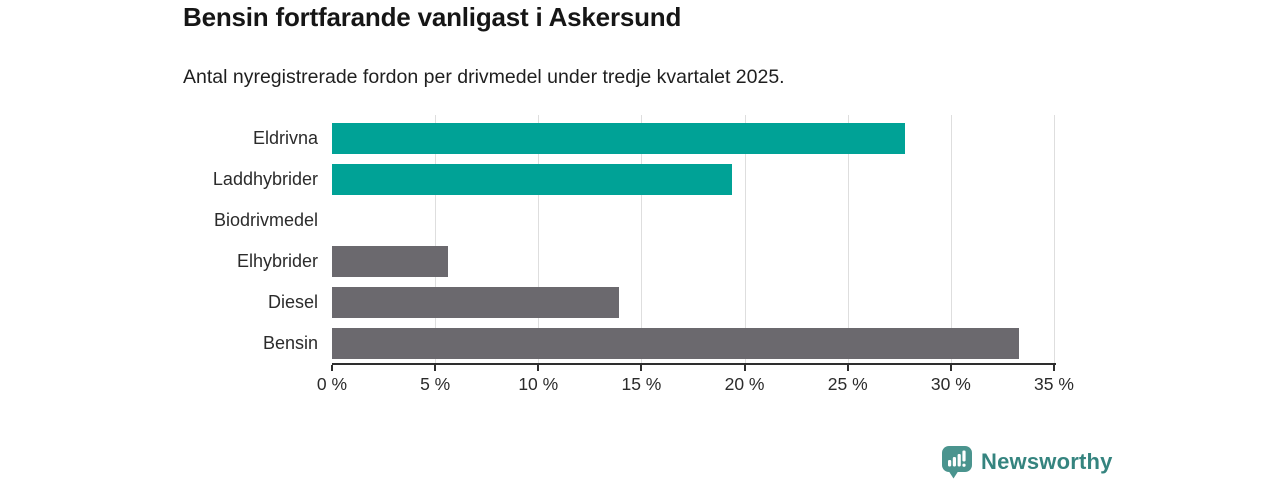  What do you see at coordinates (277, 261) in the screenshot?
I see `category-label-elhybrider: Elhybrider` at bounding box center [277, 261].